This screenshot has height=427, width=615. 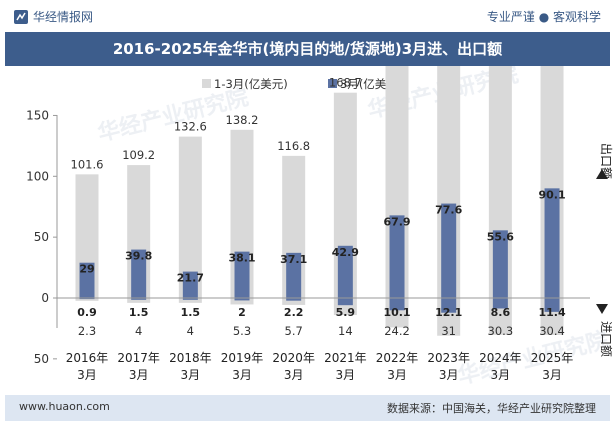 What do you see at coordinates (332, 83) in the screenshot?
I see `legend-swatch-m3` at bounding box center [332, 83].